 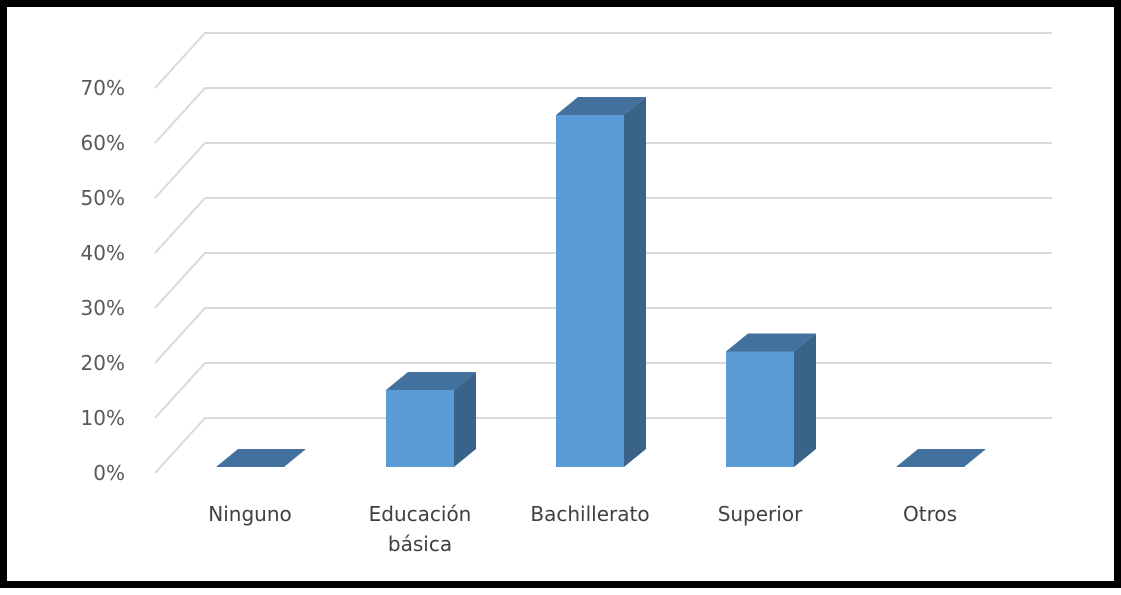 I want to click on y-tick-label: 40%, so click(x=103, y=253).